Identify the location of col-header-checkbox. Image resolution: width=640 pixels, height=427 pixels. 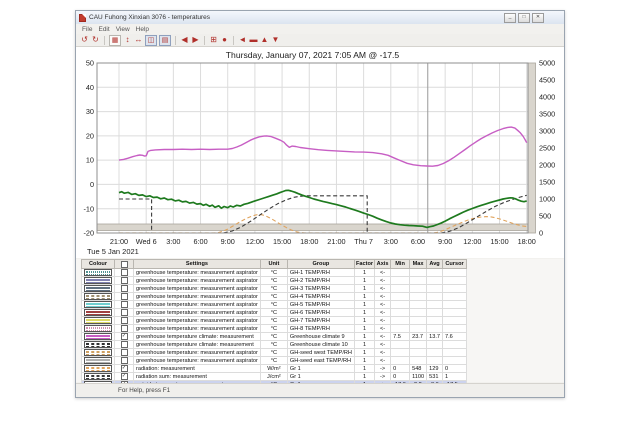
(124, 264).